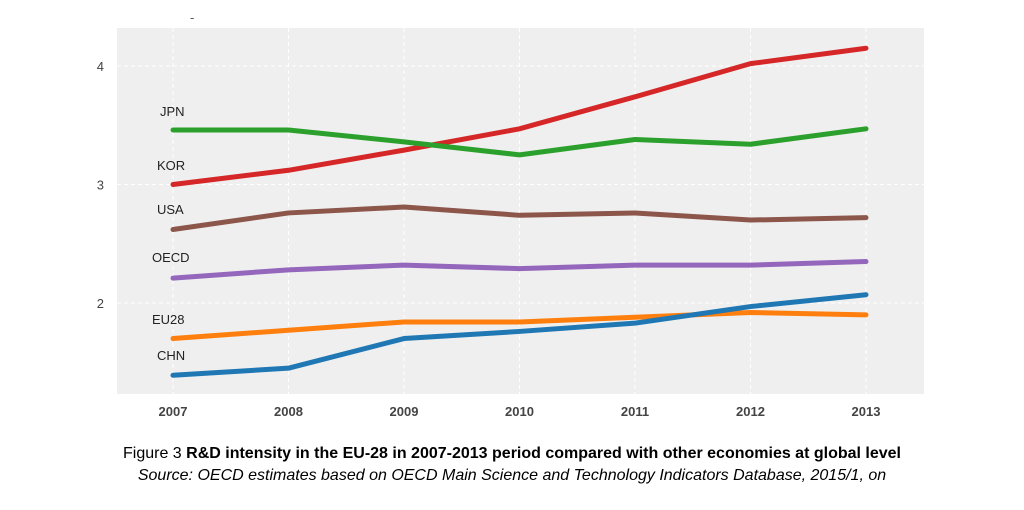 This screenshot has width=1024, height=510. Describe the element at coordinates (100, 303) in the screenshot. I see `y-tick-label: 2` at that location.